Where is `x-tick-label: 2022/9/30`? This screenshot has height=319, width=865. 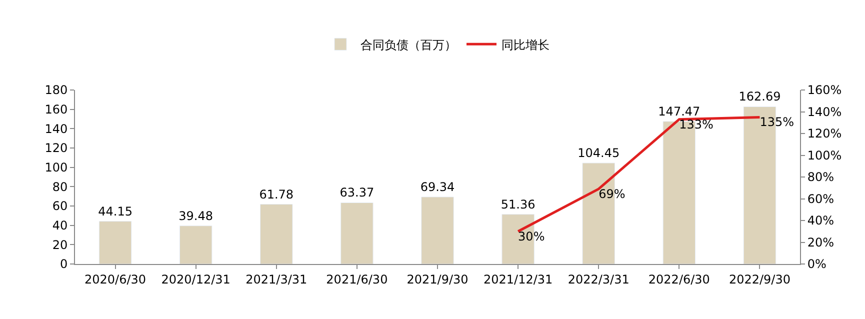
x-tick-label: 2022/9/30 is located at coordinates (759, 279).